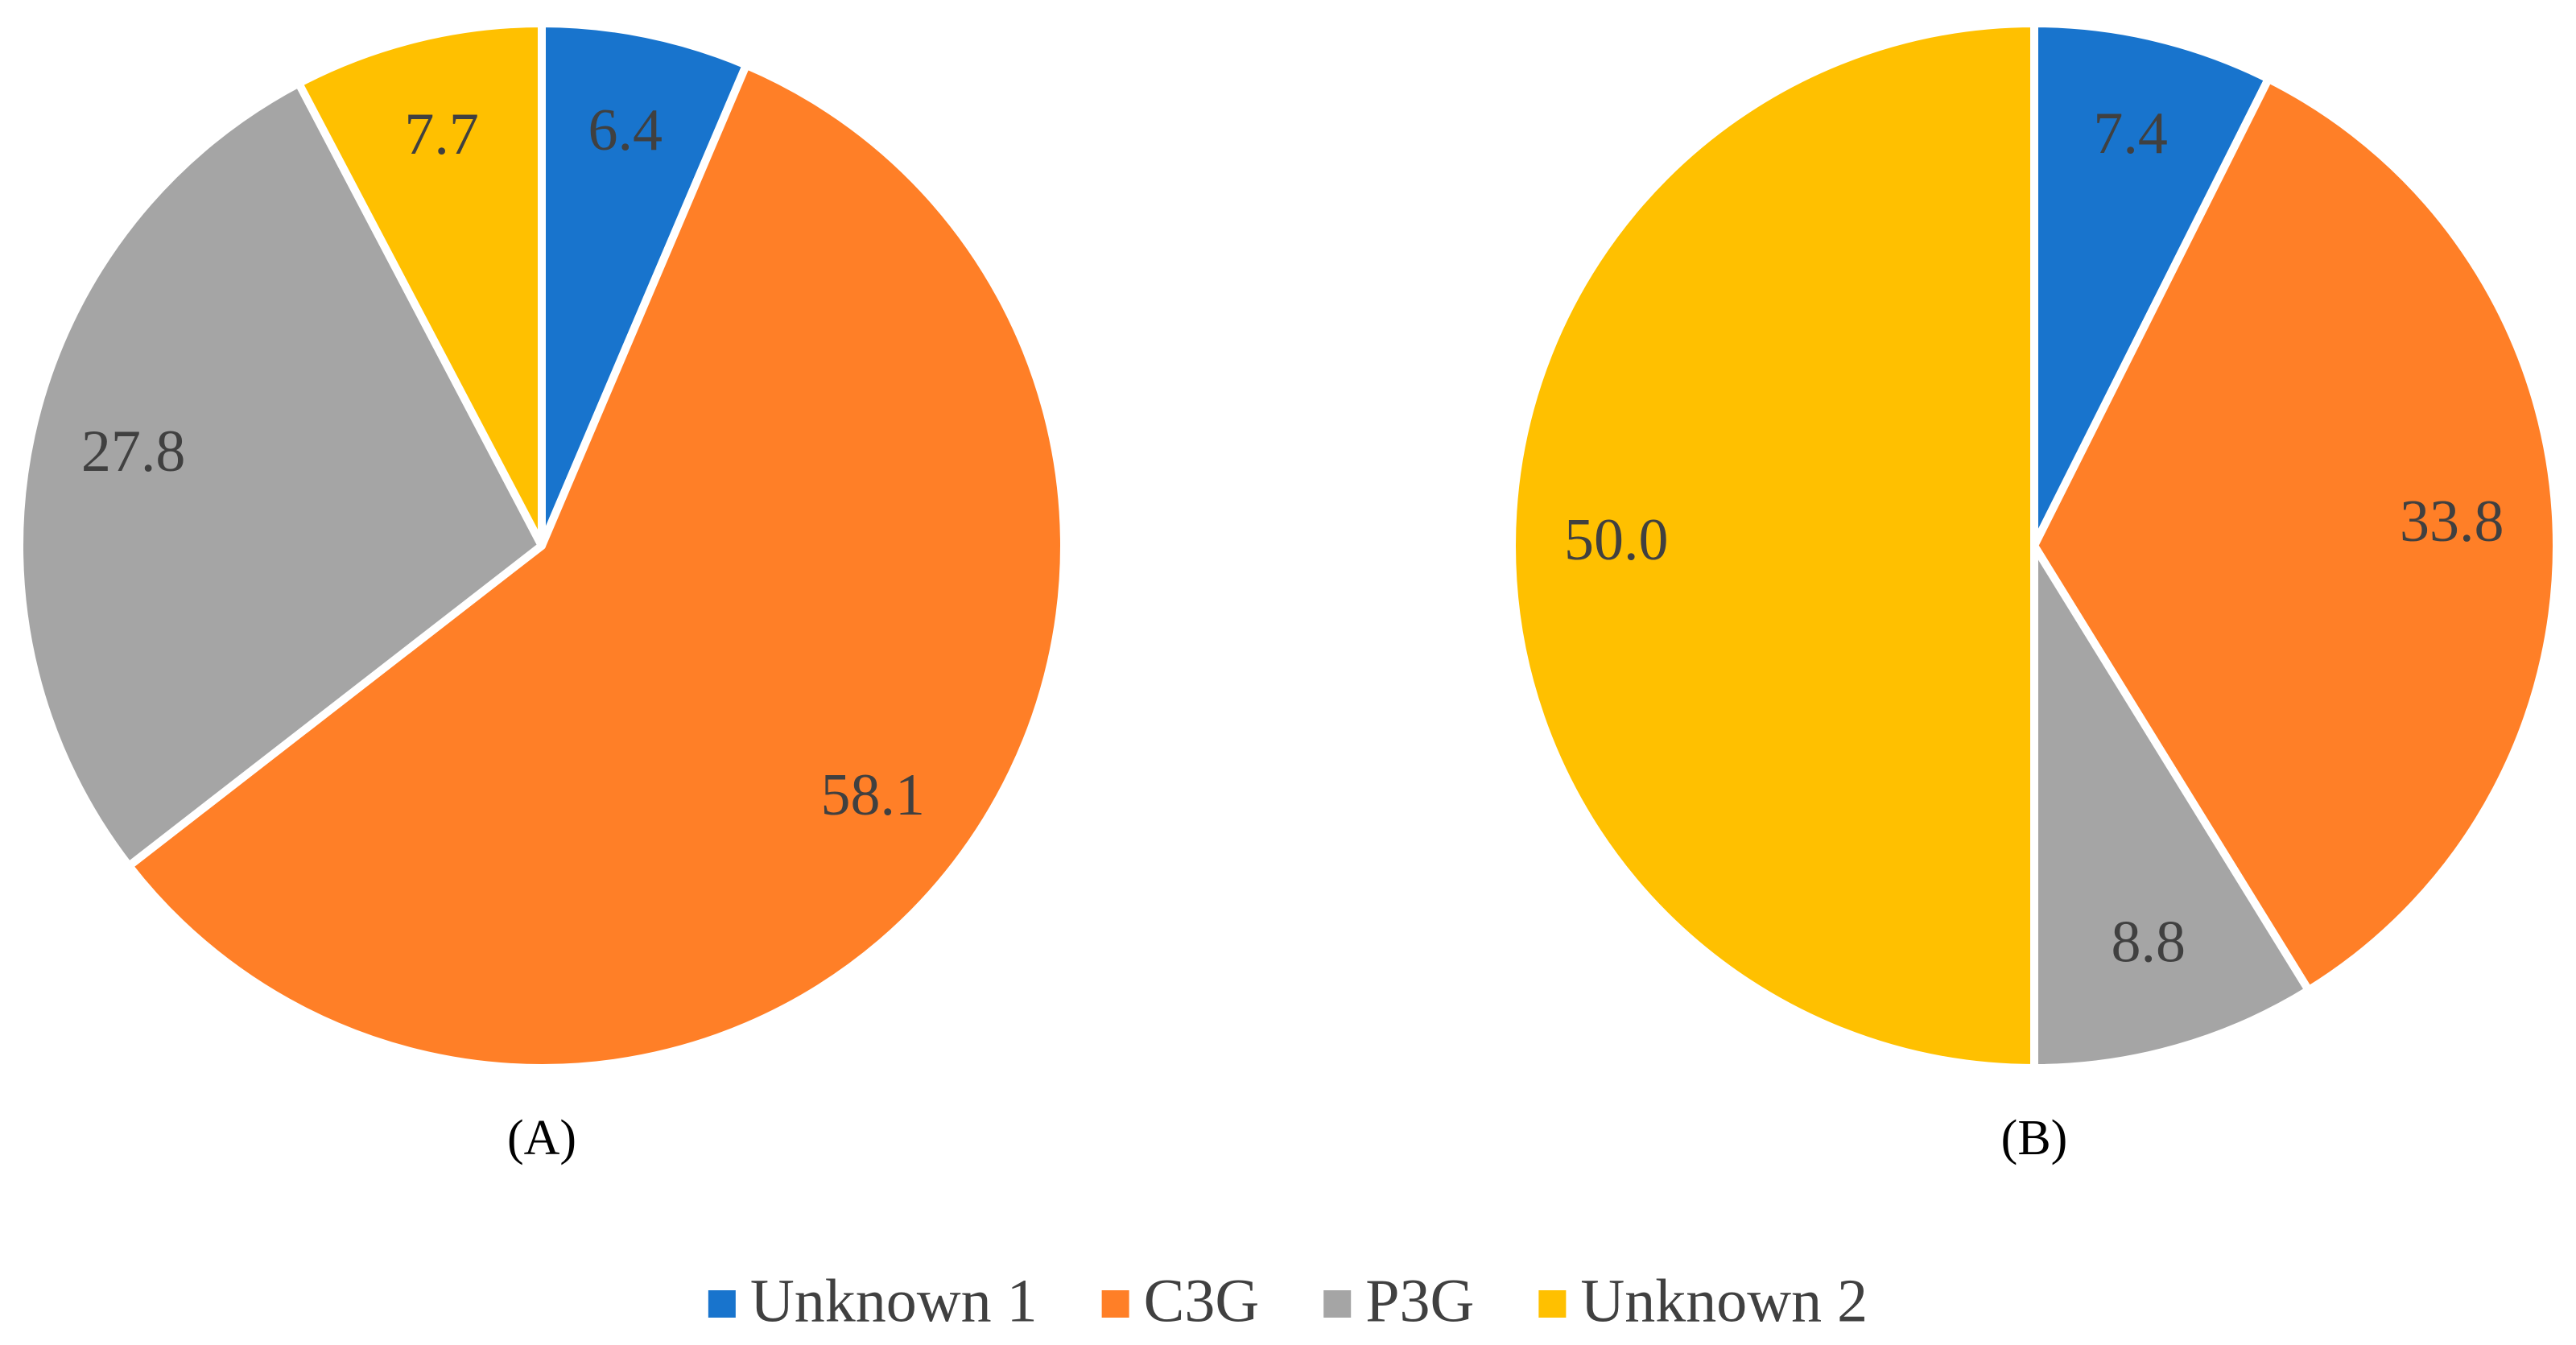 Image resolution: width=2576 pixels, height=1345 pixels. Describe the element at coordinates (1724, 1301) in the screenshot. I see `legend-label: Unknown 2` at that location.